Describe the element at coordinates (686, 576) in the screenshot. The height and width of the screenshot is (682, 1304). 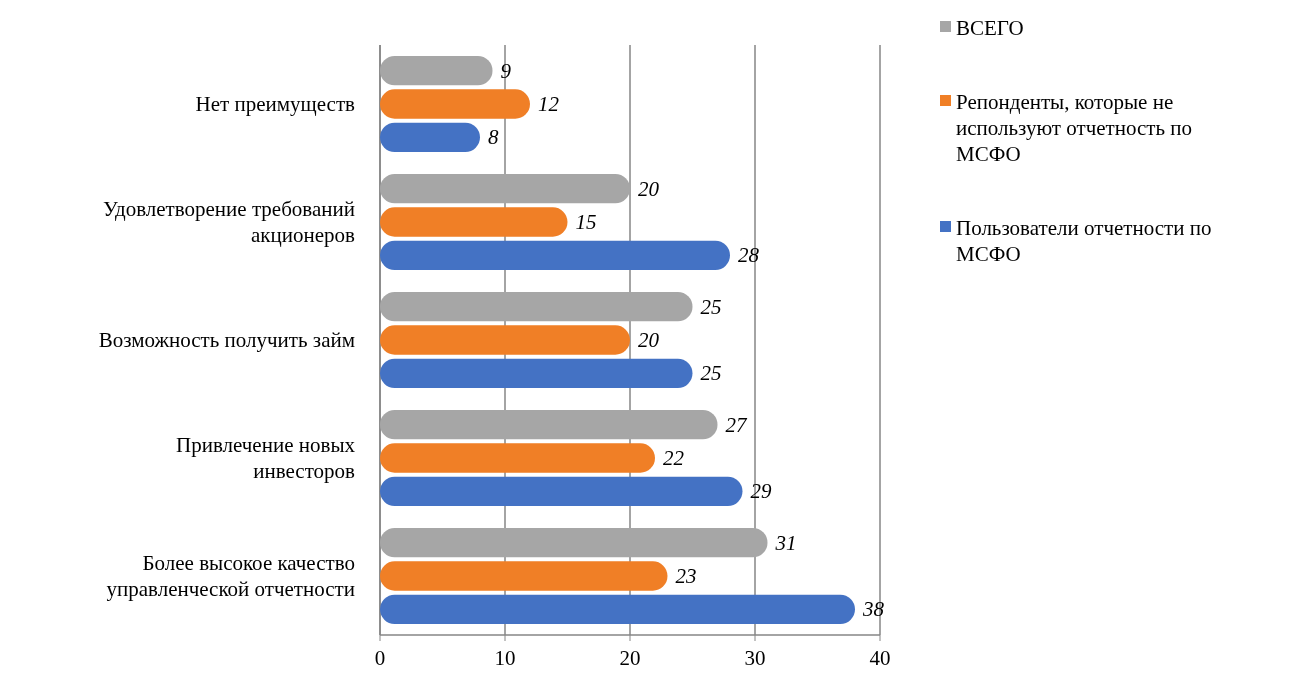
I see `data-label: 23` at that location.